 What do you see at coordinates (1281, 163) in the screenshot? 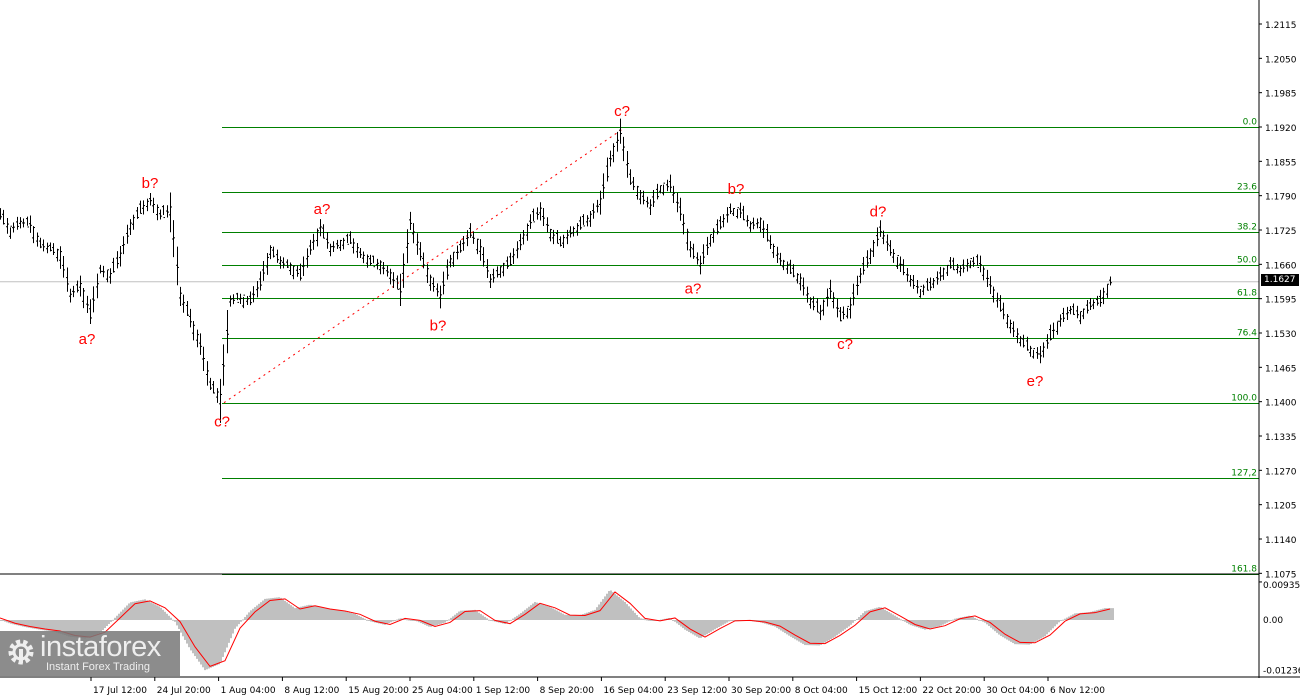
I see `price-tick-label: 1.1855` at bounding box center [1281, 163].